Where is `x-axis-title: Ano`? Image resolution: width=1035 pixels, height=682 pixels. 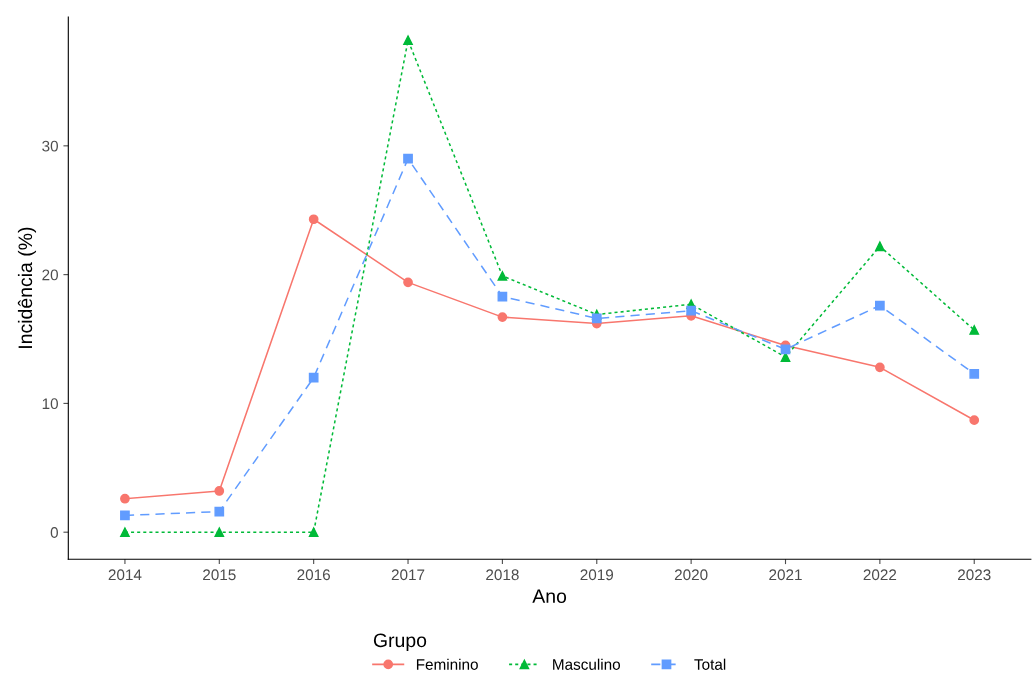 x-axis-title: Ano is located at coordinates (549, 596).